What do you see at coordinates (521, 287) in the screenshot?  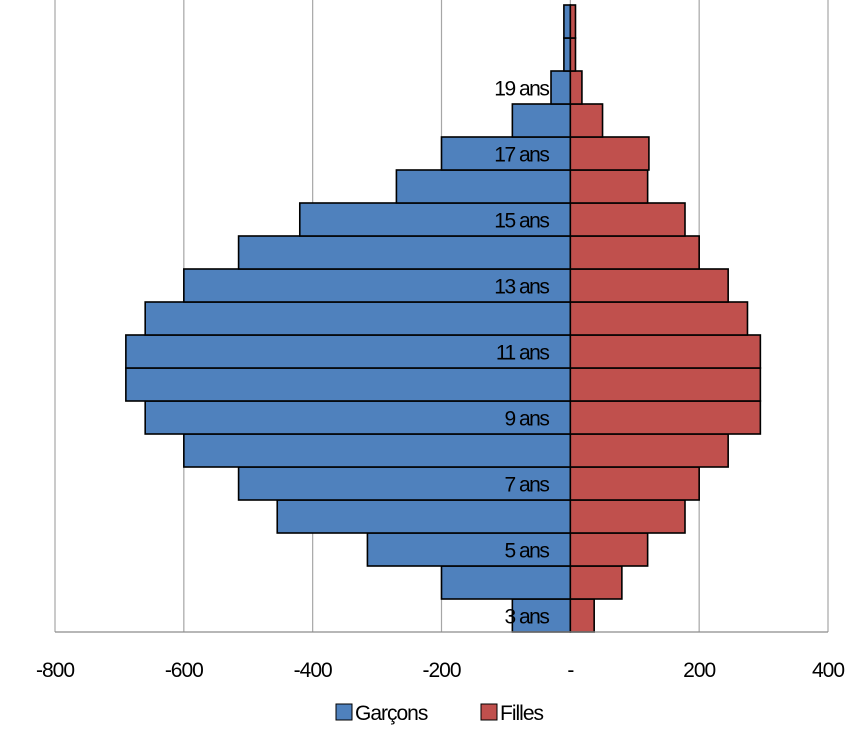 I see `age-label-10: 13 ans` at bounding box center [521, 287].